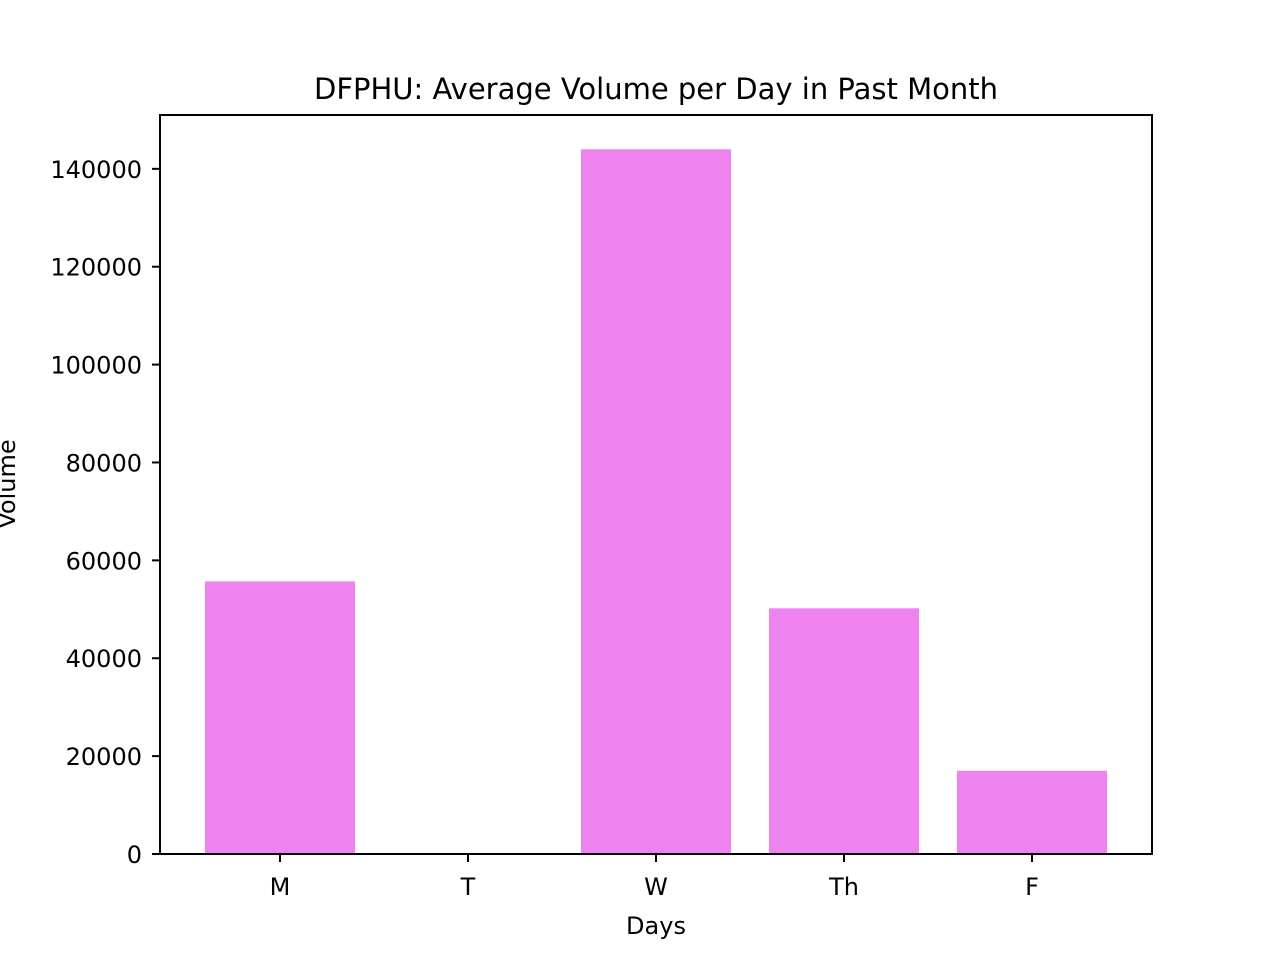  What do you see at coordinates (134, 855) in the screenshot?
I see `y-tick-label: 0` at bounding box center [134, 855].